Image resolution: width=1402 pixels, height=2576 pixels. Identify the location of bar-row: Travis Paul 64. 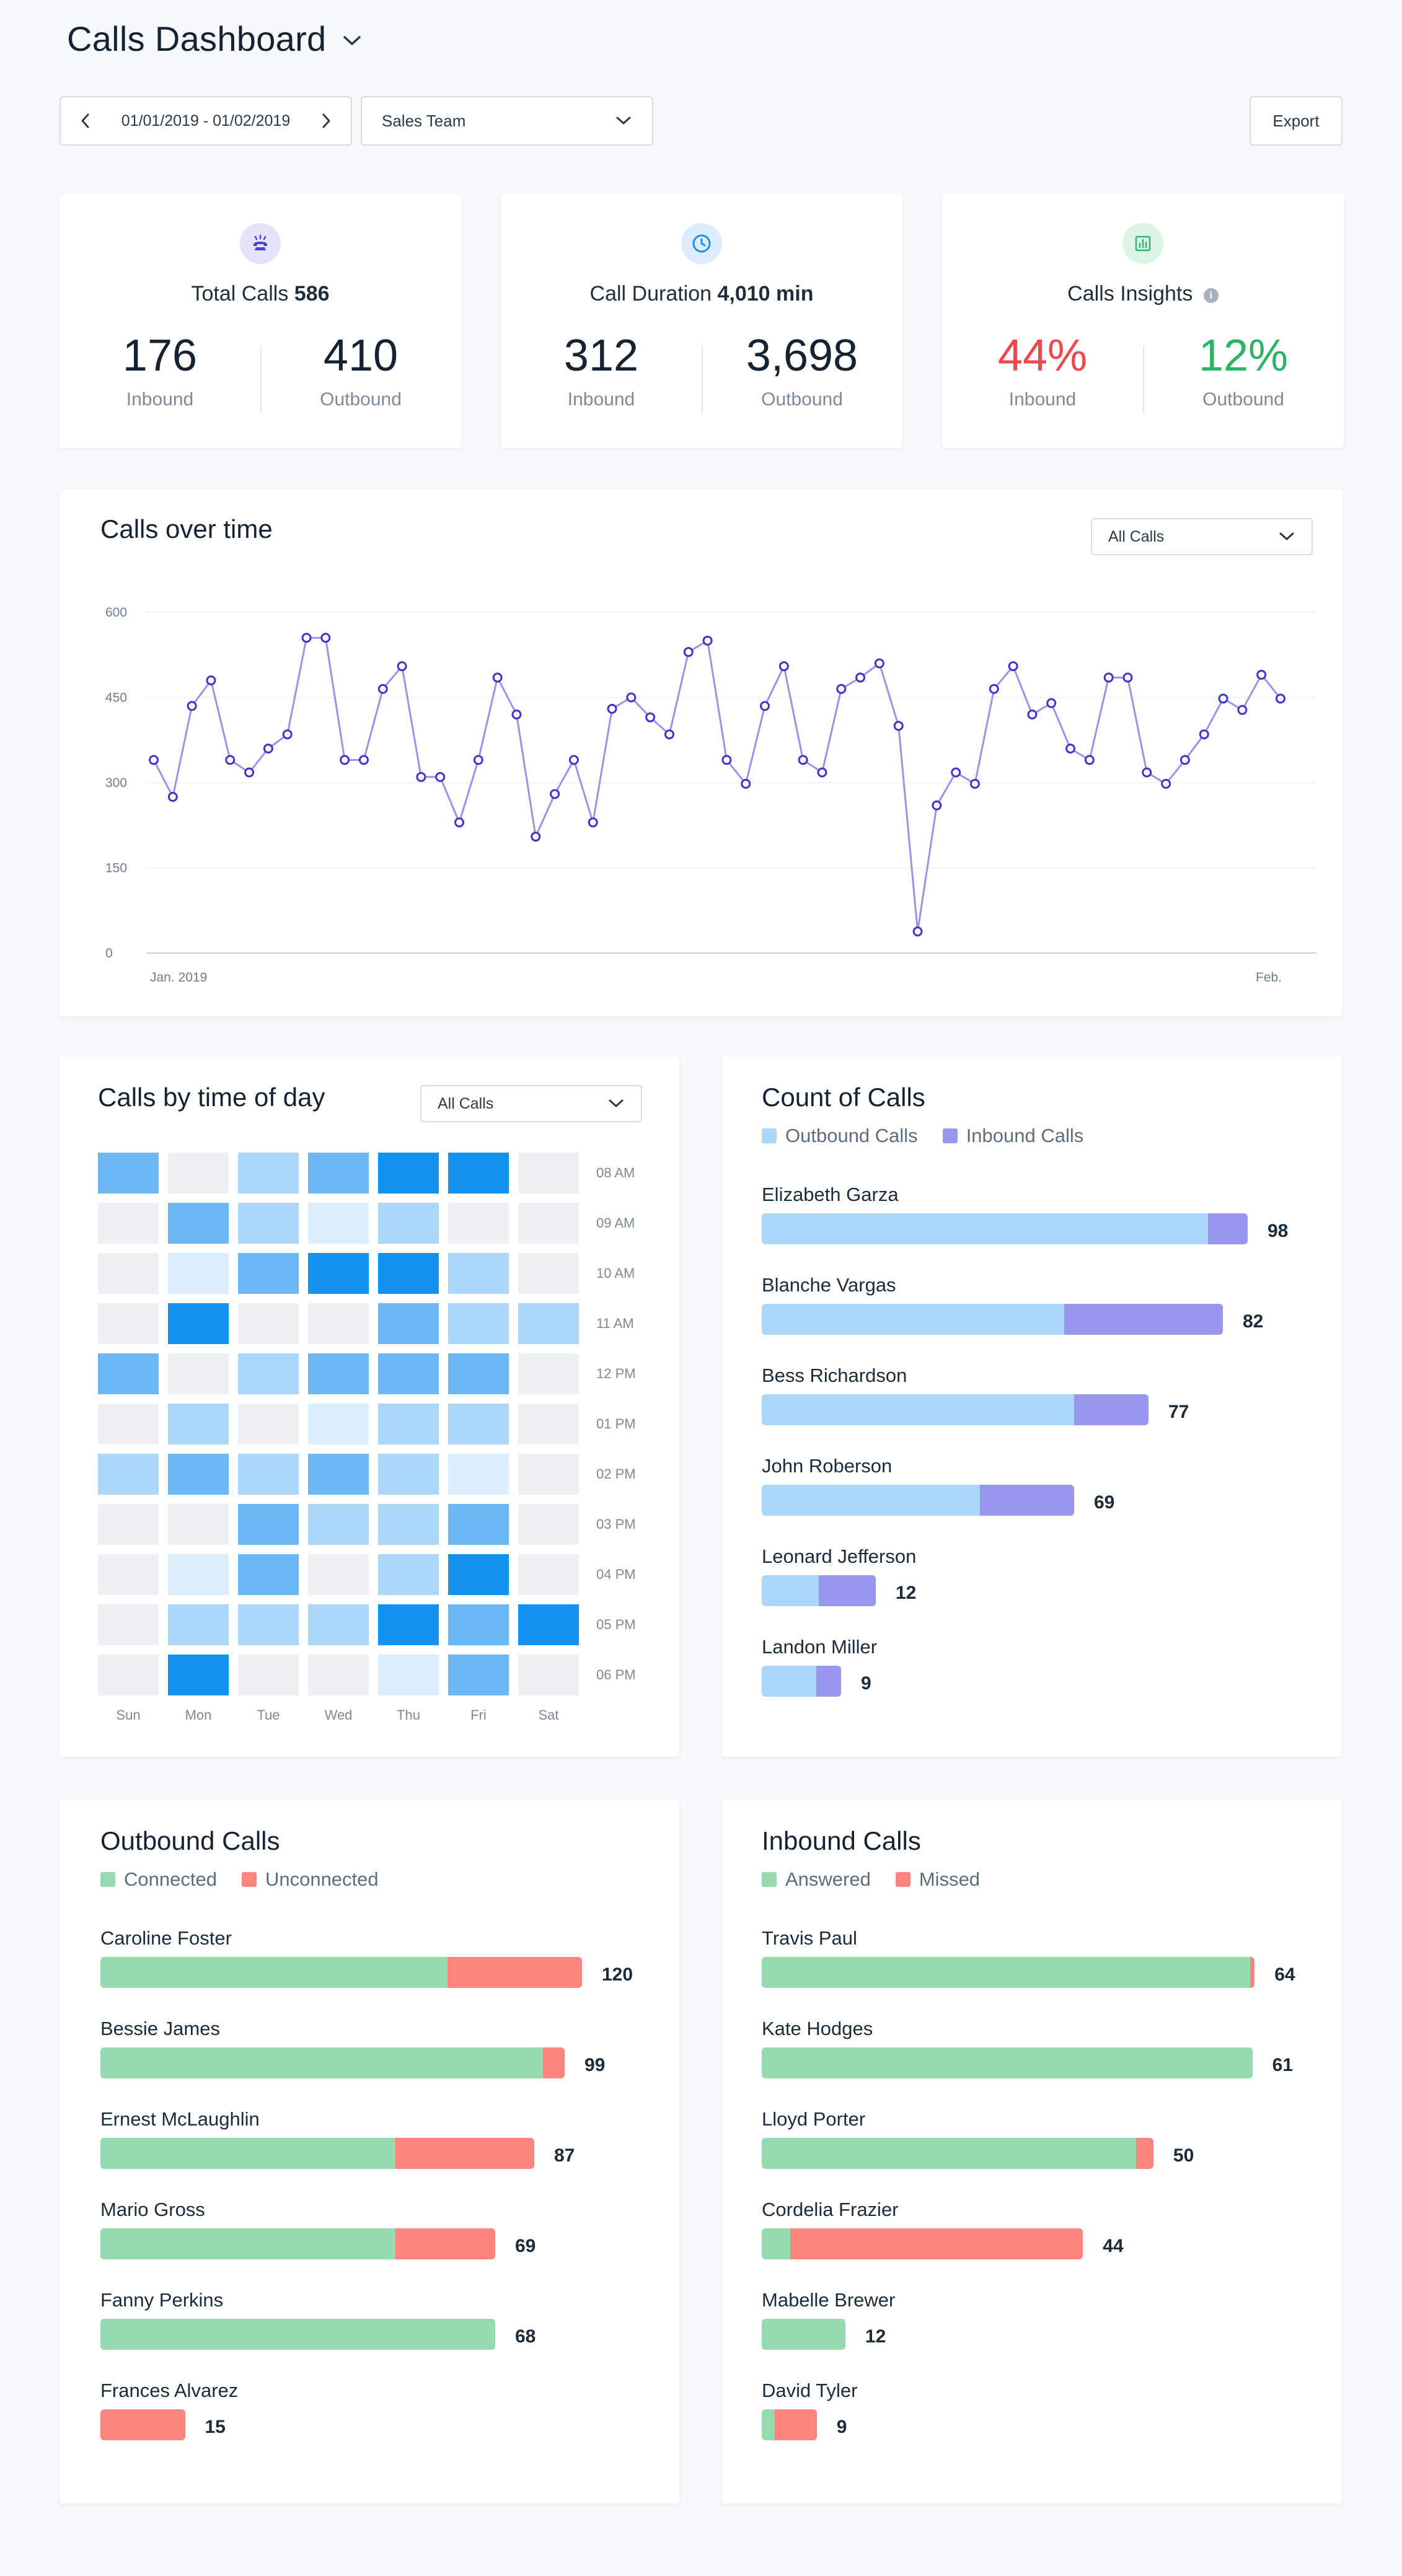
(1034, 1961).